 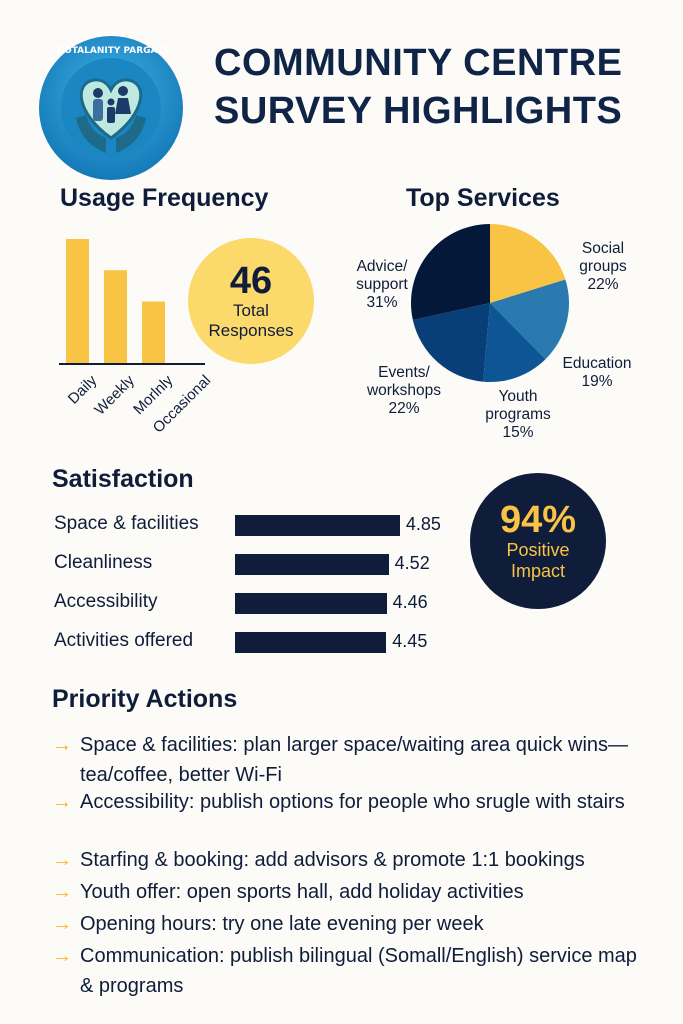 I want to click on title-line-1: COMMUNITY CENTRE, so click(x=418, y=63).